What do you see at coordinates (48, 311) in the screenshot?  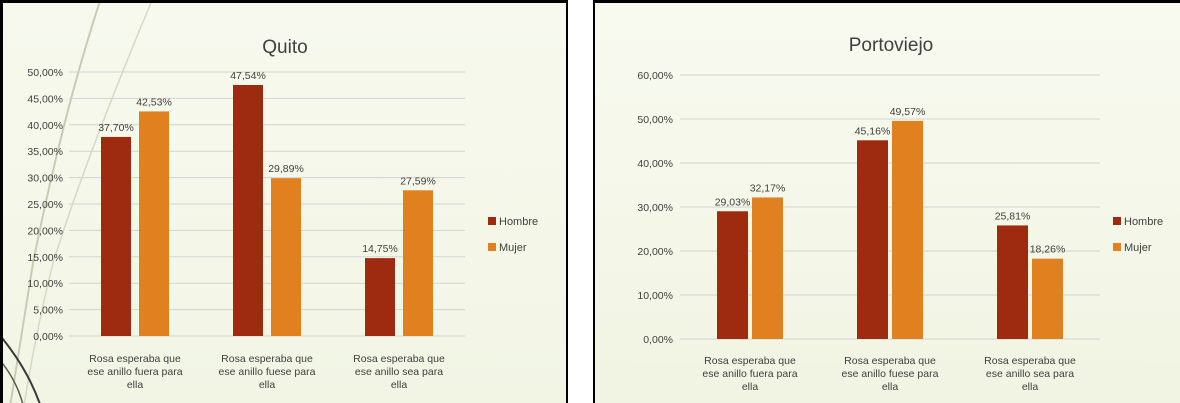 I see `y-tick-label: 5,00%` at bounding box center [48, 311].